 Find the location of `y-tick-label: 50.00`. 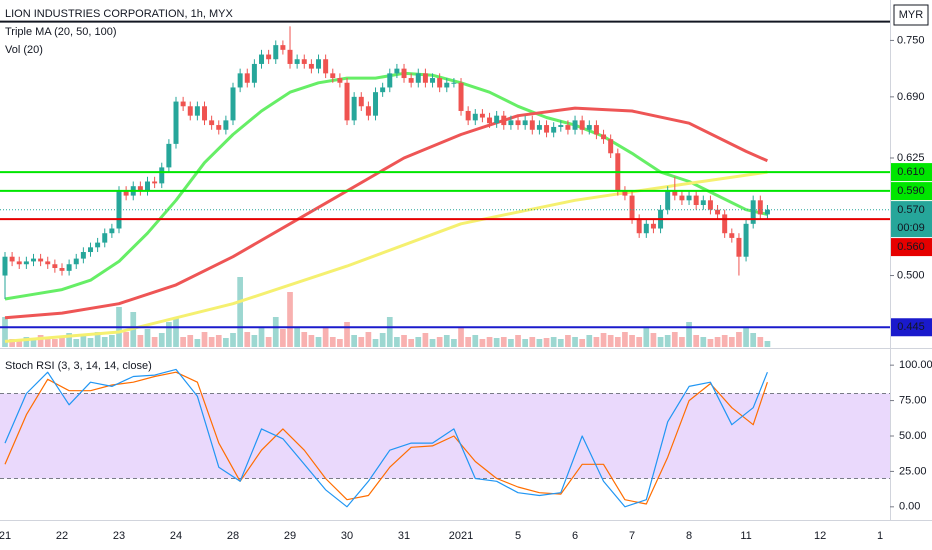

y-tick-label: 50.00 is located at coordinates (913, 436).